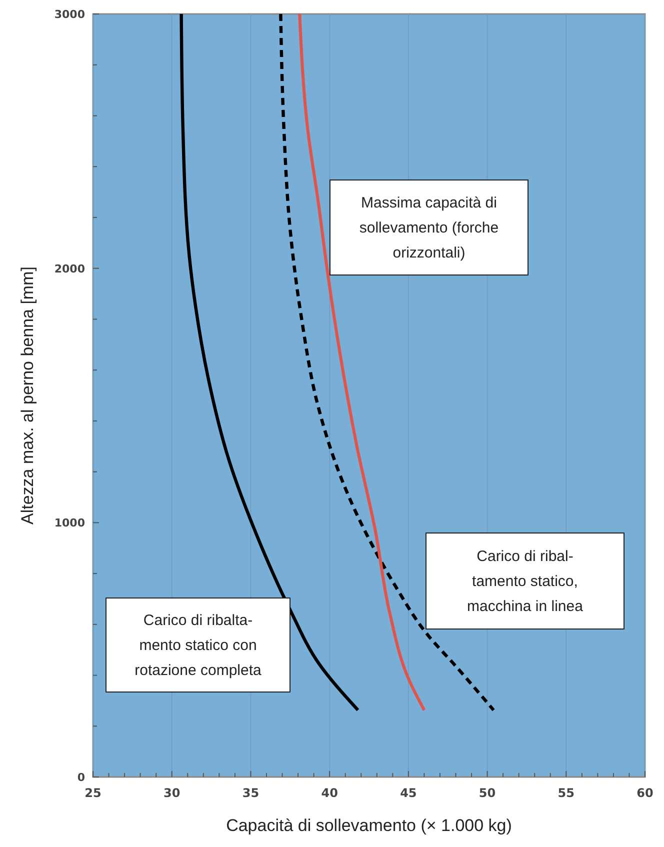 This screenshot has height=847, width=664. What do you see at coordinates (645, 793) in the screenshot?
I see `x-tick-label: 60` at bounding box center [645, 793].